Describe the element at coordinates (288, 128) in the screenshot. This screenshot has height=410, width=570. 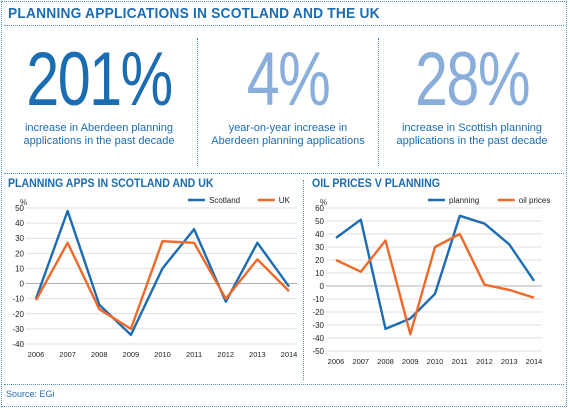
I see `stat-caption-line: year-on-year increase in` at that location.